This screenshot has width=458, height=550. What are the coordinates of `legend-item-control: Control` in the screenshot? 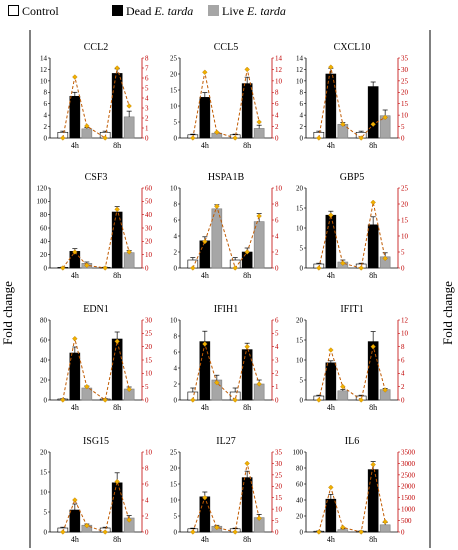 It's located at (33, 11).